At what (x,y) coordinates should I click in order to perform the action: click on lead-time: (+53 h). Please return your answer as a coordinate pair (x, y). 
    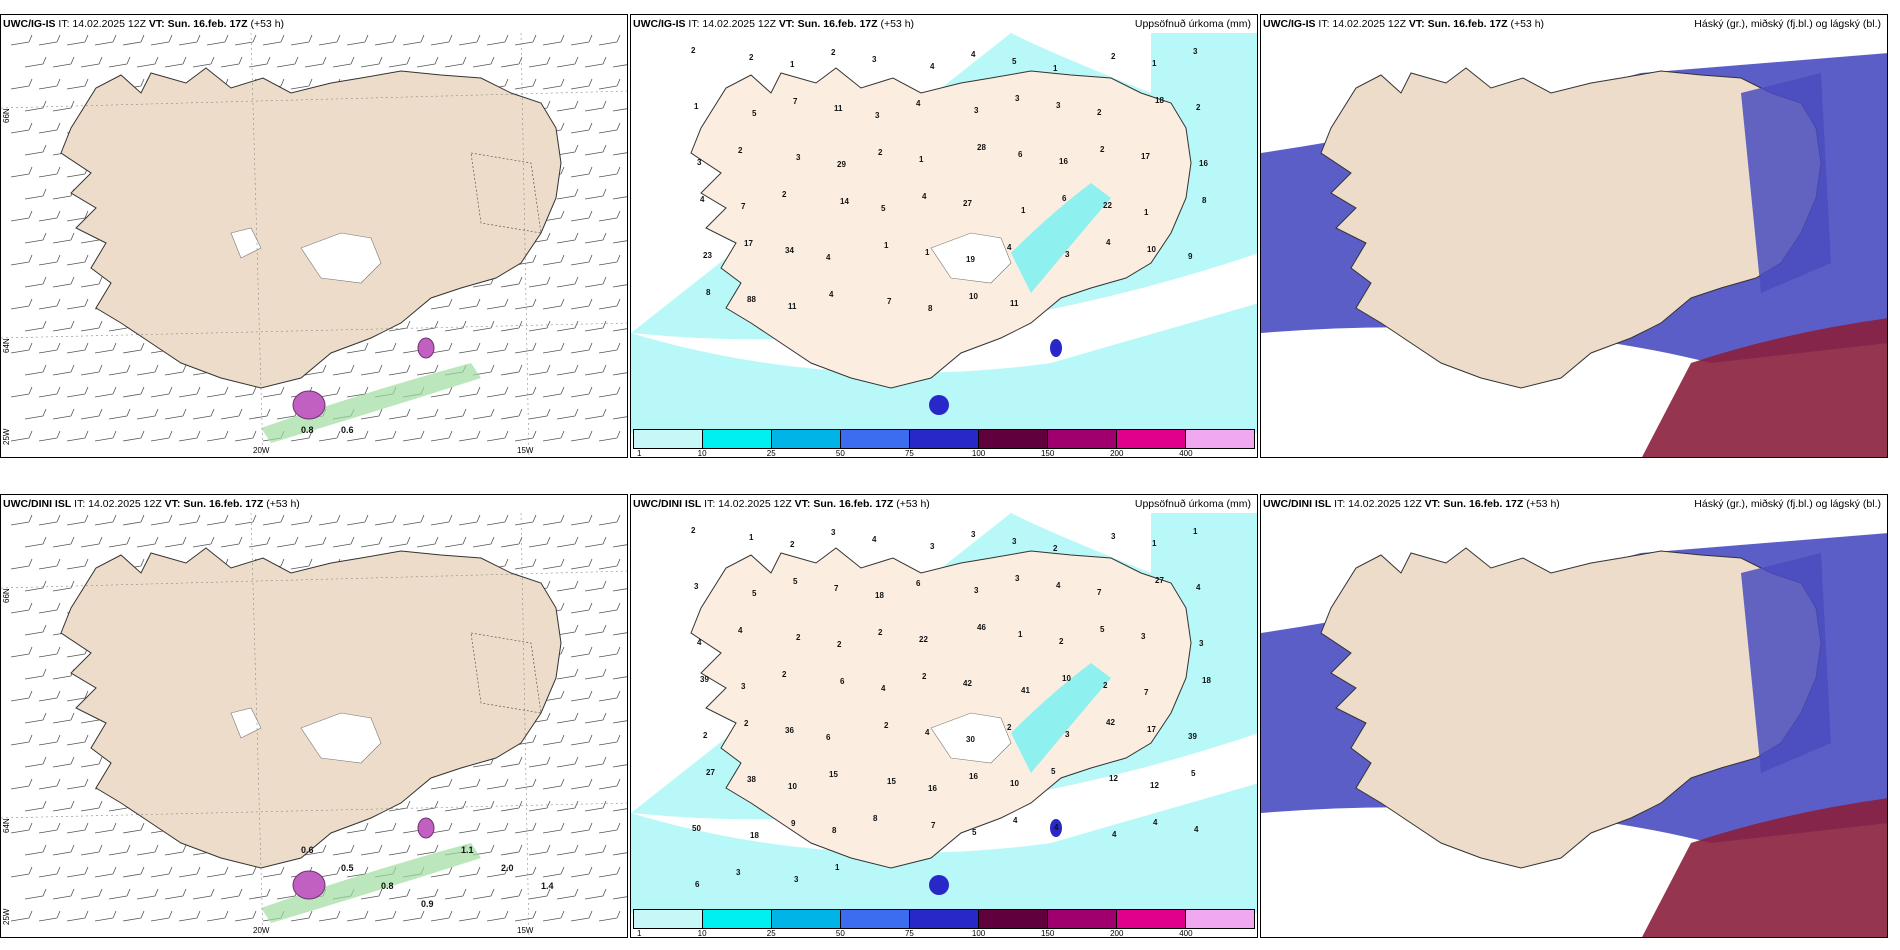
    Looking at the image, I should click on (267, 24).